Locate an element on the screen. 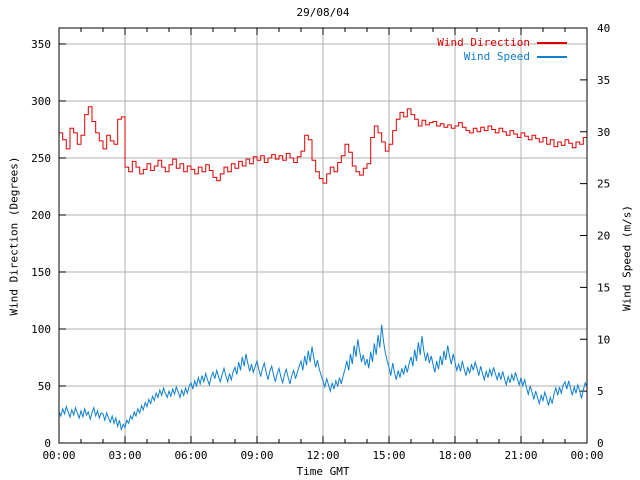  right-y-tick-label: 5 is located at coordinates (600, 391).